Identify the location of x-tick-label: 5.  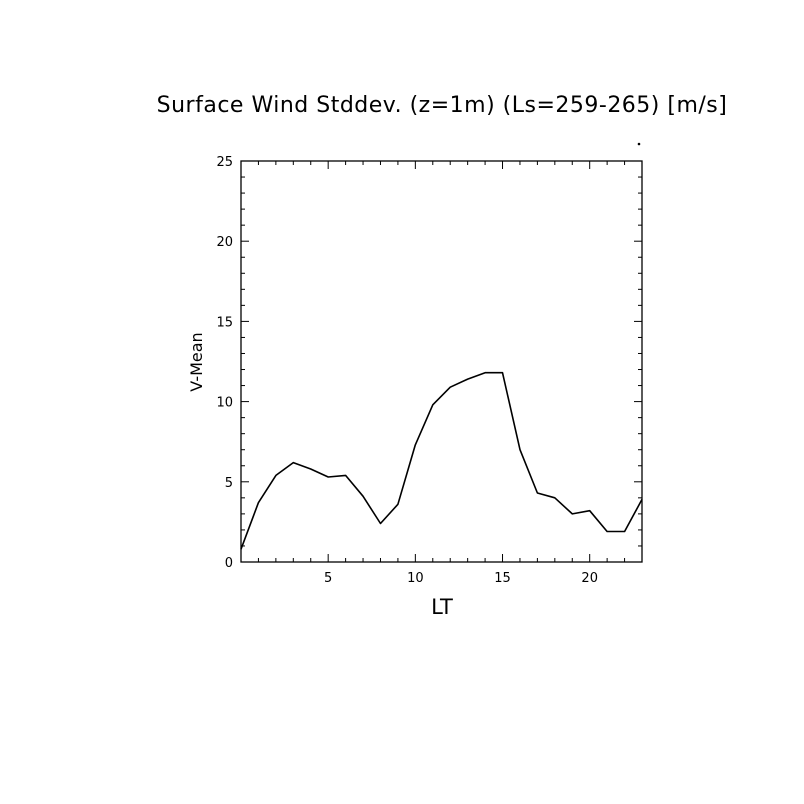
(328, 578).